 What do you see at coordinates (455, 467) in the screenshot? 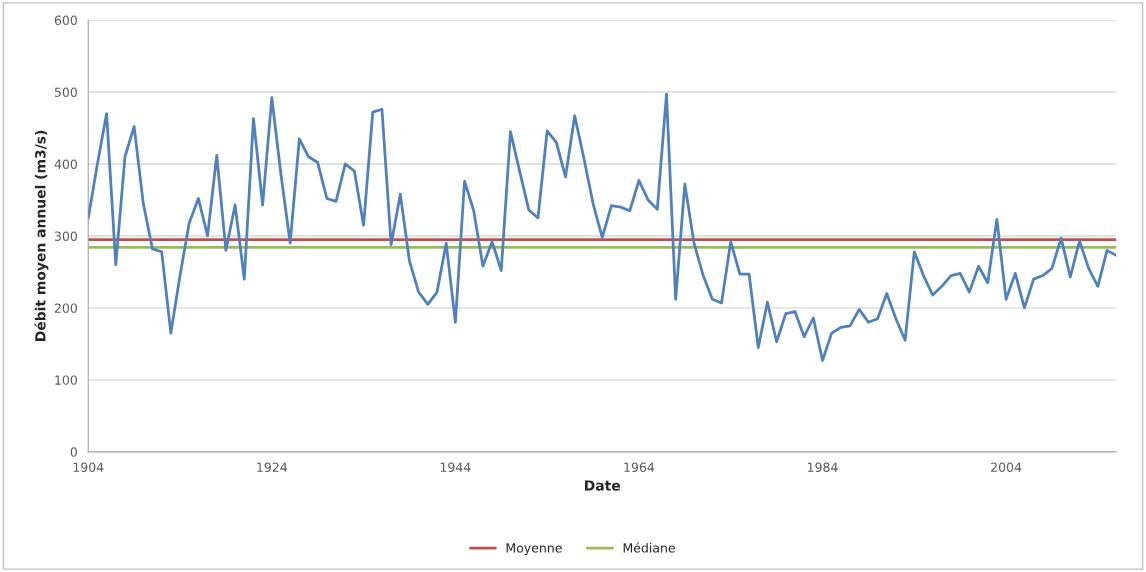
I see `x-tick-label: 1944` at bounding box center [455, 467].